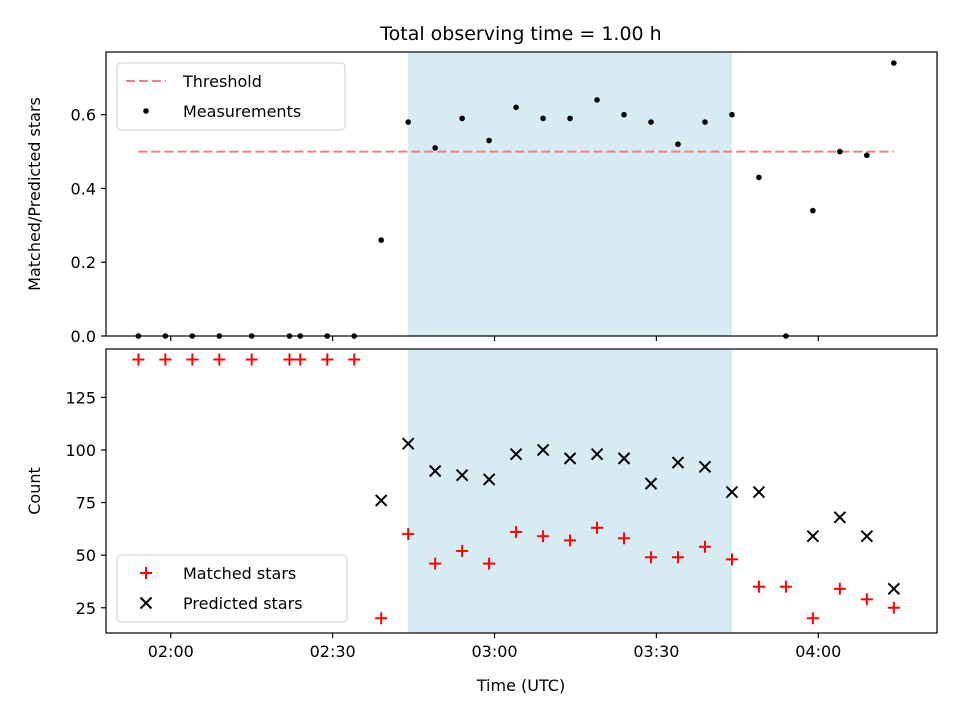 The image size is (960, 724). What do you see at coordinates (83, 115) in the screenshot?
I see `y-tick-label: 0.6` at bounding box center [83, 115].